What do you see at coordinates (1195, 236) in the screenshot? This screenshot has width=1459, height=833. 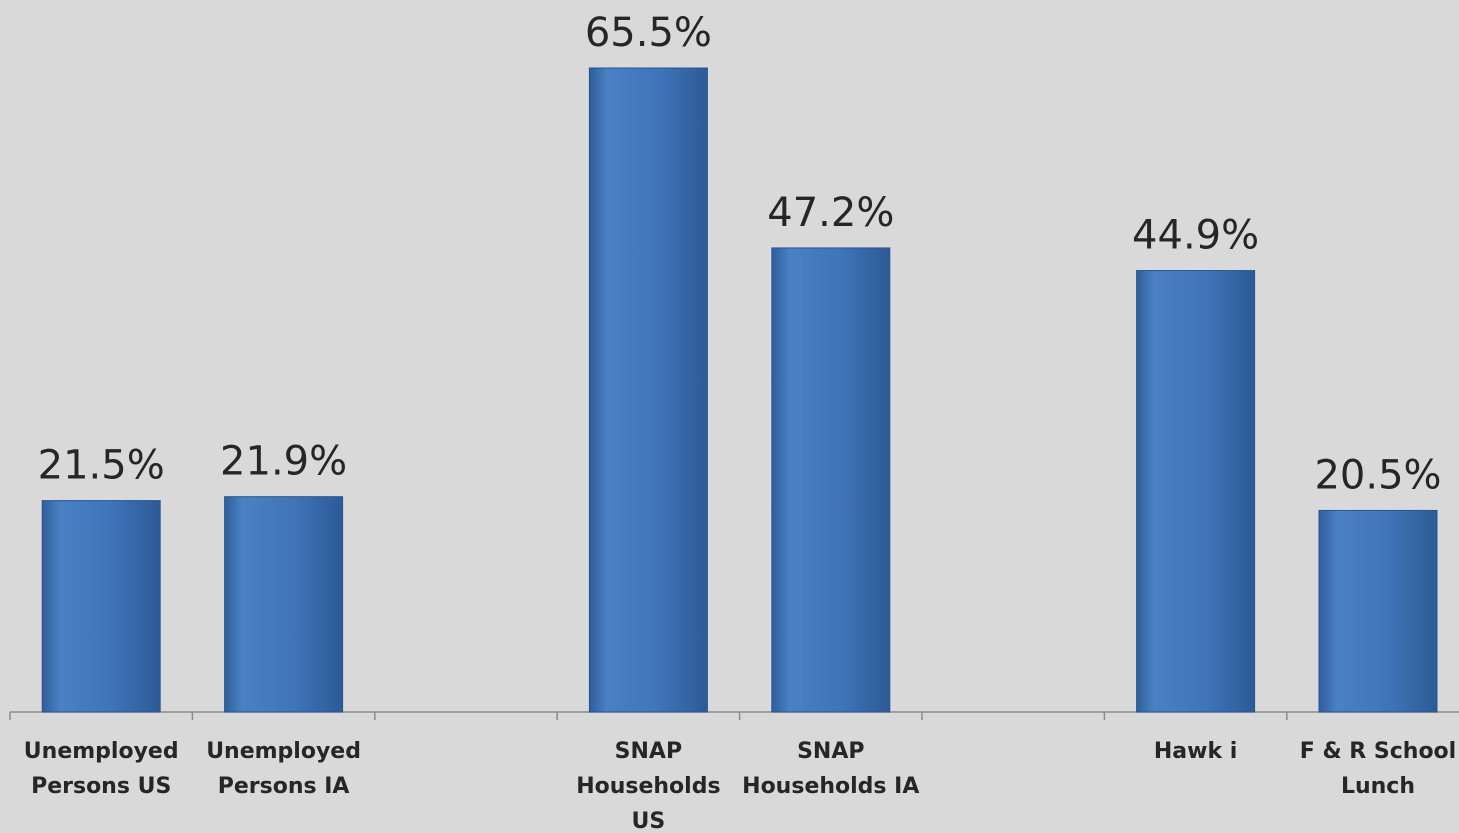 I see `value-label: 44.9%` at bounding box center [1195, 236].